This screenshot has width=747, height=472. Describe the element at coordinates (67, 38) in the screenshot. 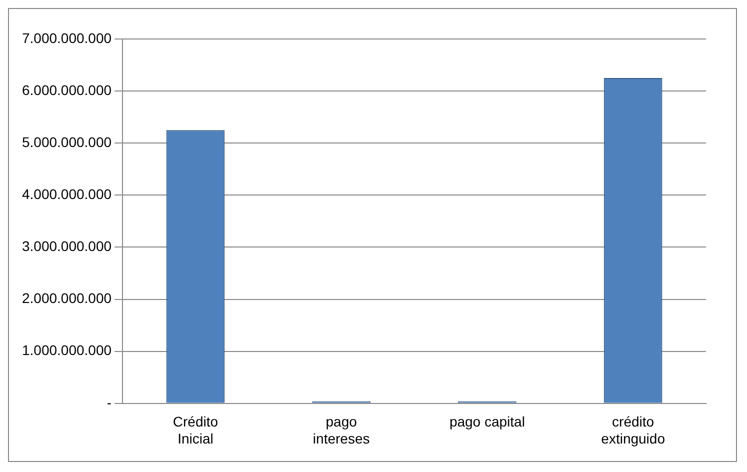

I see `y-tick-label: 7.000.000.000` at that location.